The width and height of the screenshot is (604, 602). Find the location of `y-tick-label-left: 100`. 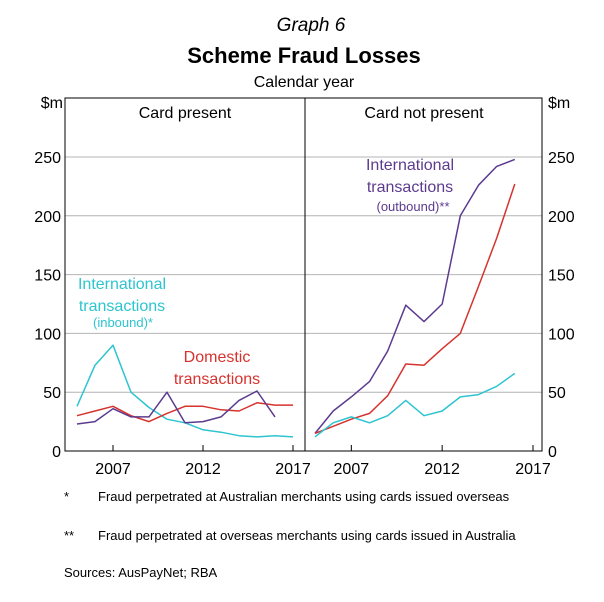

y-tick-label-left: 100 is located at coordinates (47, 334).